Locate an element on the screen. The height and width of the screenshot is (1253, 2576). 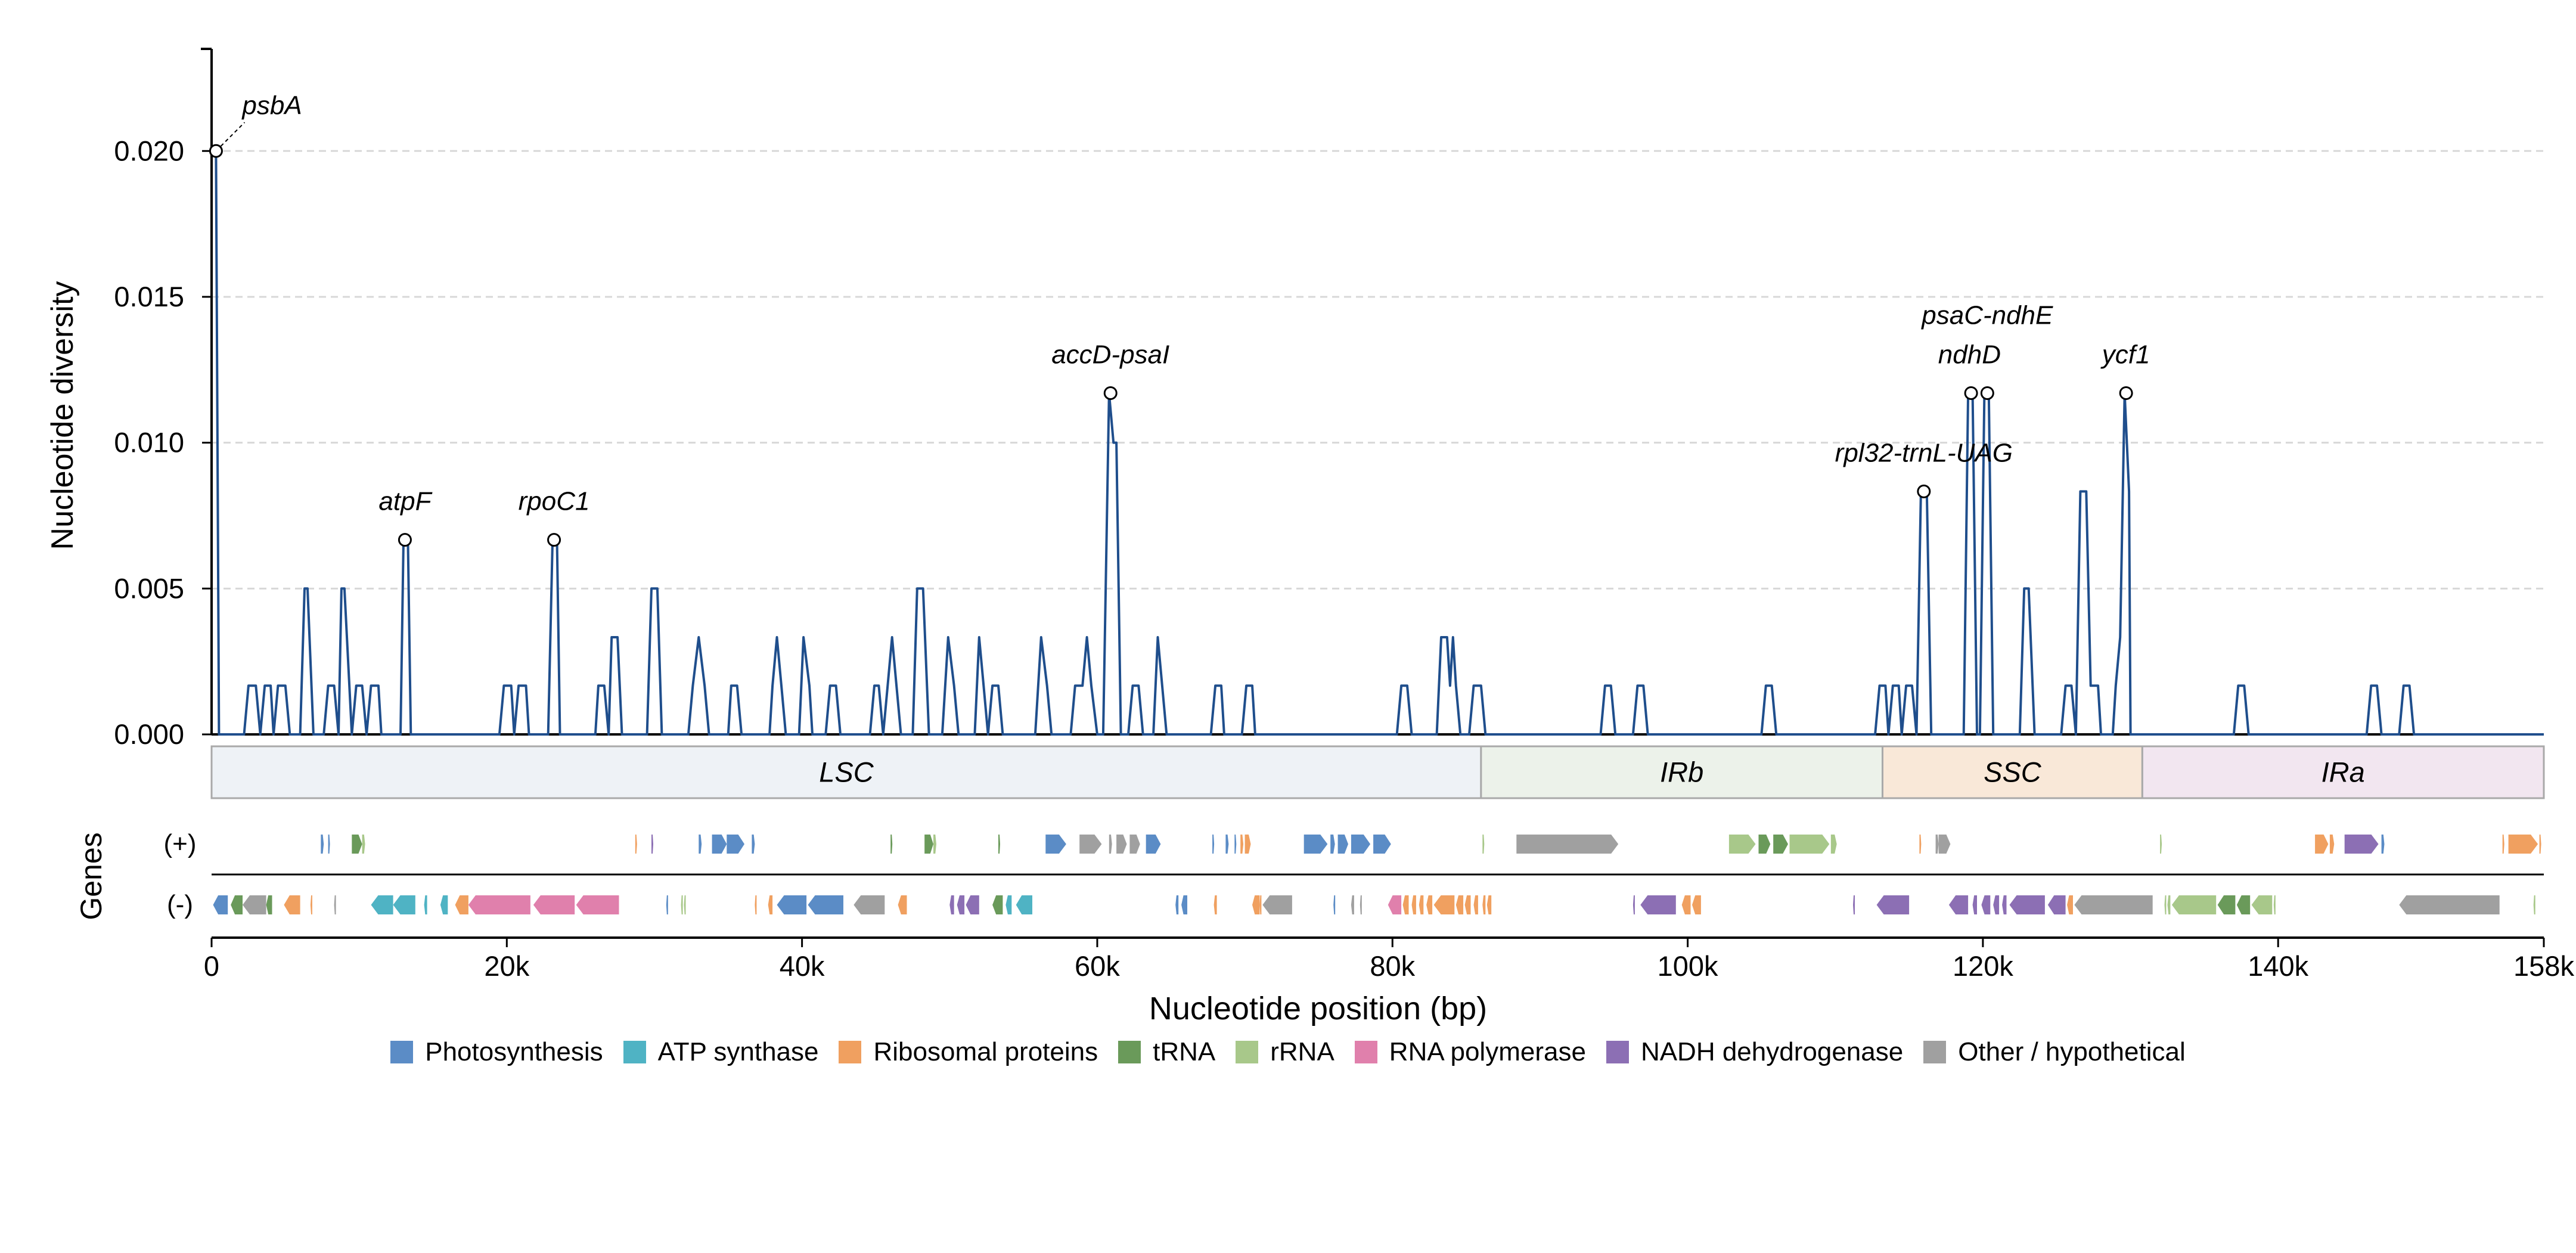
legend-label: Ribosomal proteins is located at coordinates (986, 1051).